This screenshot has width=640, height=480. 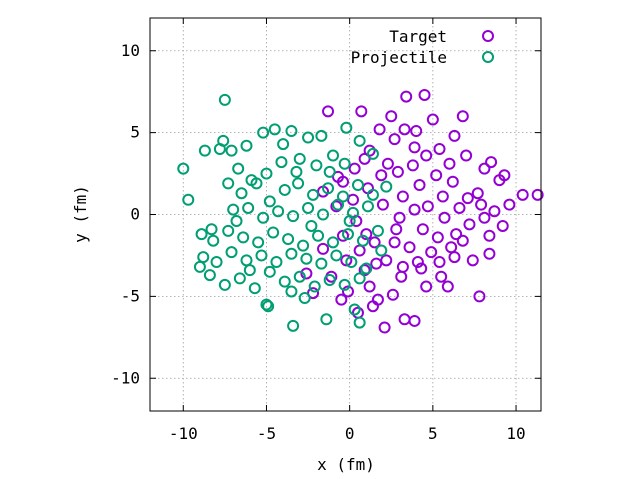 What do you see at coordinates (125, 377) in the screenshot?
I see `y-tick-label: -10` at bounding box center [125, 377].